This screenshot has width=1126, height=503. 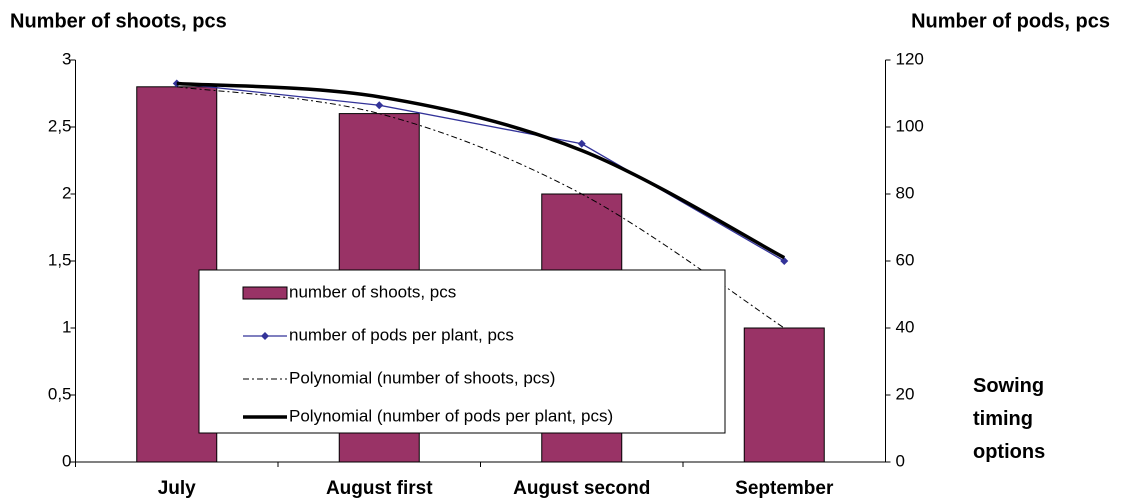 I want to click on y-tick-label: 1,5, so click(x=60, y=259).